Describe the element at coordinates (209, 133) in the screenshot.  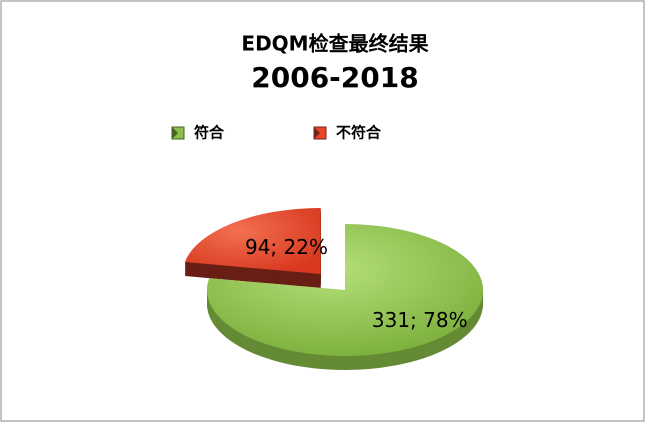
I see `legend-label: 符合` at that location.